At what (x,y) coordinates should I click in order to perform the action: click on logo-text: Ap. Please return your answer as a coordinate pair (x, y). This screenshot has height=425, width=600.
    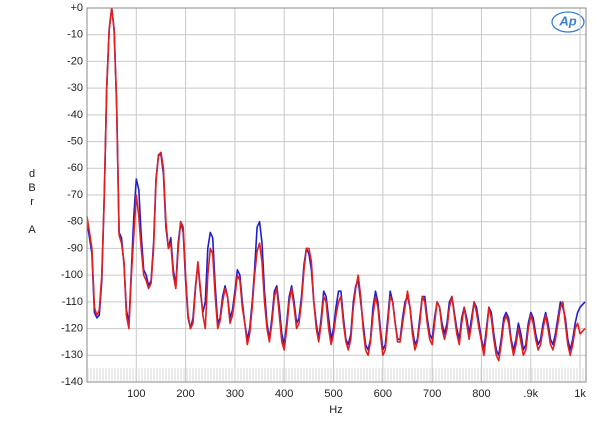
    Looking at the image, I should click on (567, 20).